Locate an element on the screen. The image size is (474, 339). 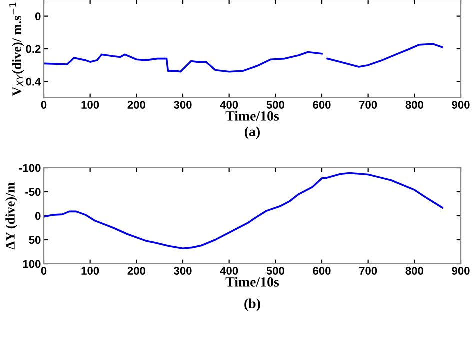
y-axis-title: ΔY (dive)/m is located at coordinates (12, 216).